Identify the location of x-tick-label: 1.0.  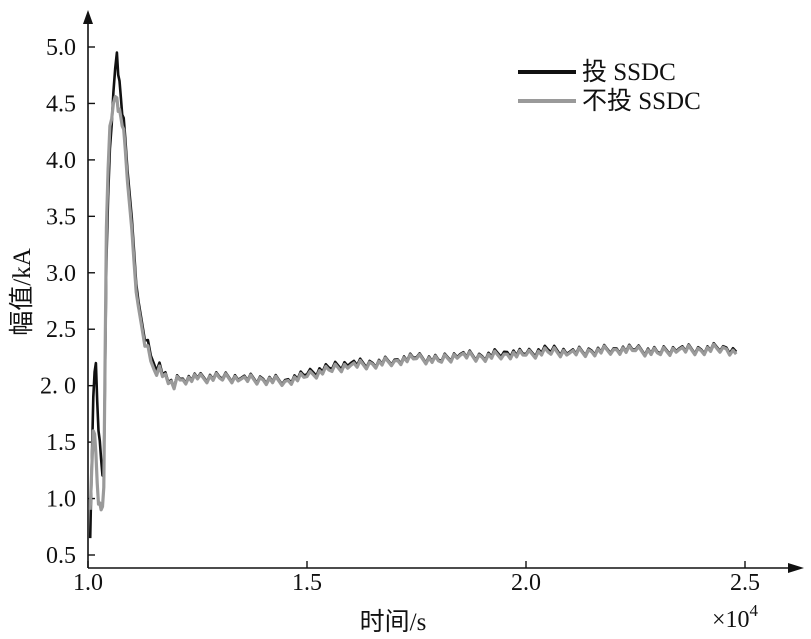
(88, 583).